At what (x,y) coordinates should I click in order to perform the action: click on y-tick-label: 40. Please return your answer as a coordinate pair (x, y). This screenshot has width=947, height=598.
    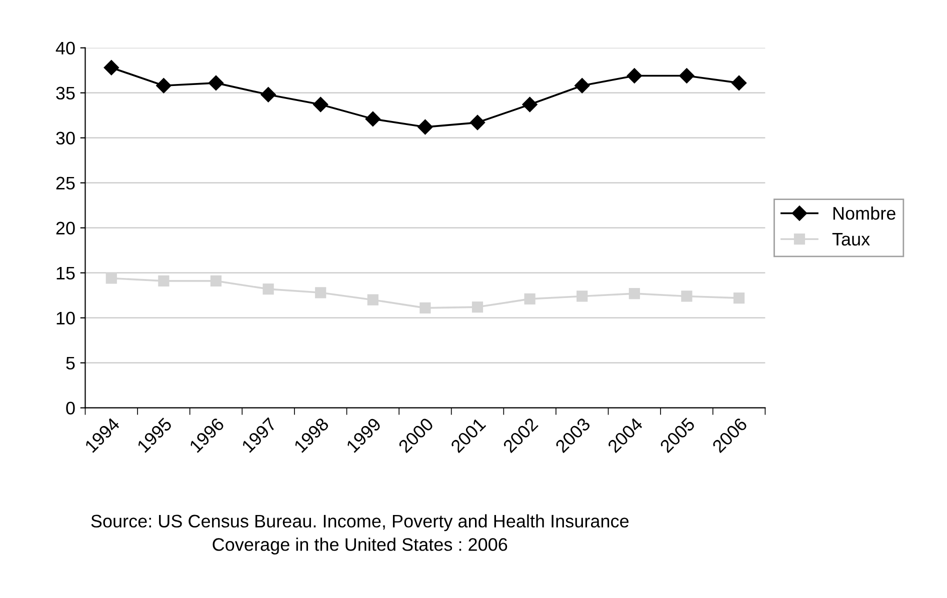
    Looking at the image, I should click on (65, 48).